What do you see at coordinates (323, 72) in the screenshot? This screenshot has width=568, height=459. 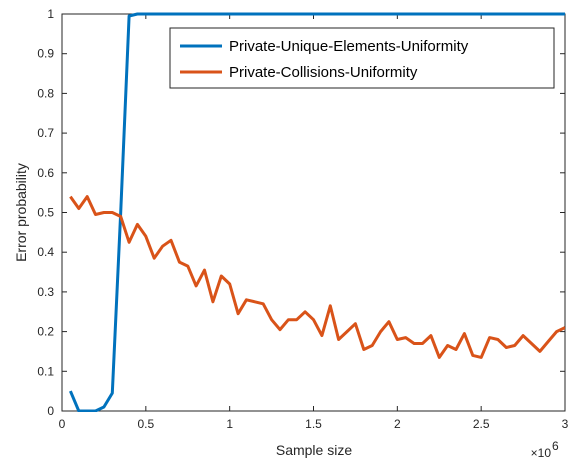 I see `legend-label-collisions: Private-Collisions-Uniformity` at bounding box center [323, 72].